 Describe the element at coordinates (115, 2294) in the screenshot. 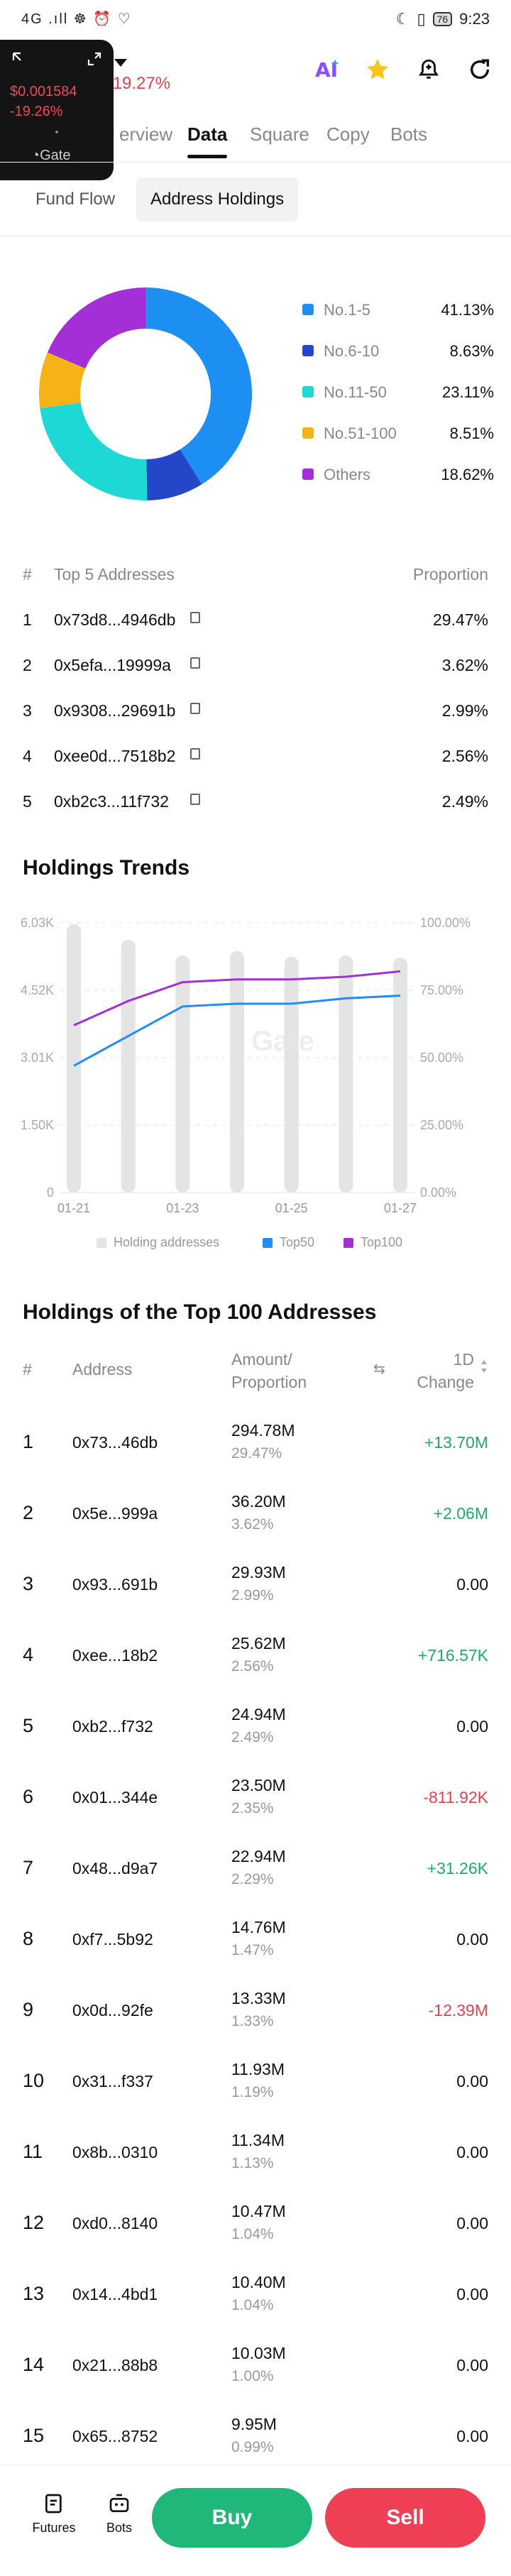

I see `address: 0x14...4bd1` at that location.